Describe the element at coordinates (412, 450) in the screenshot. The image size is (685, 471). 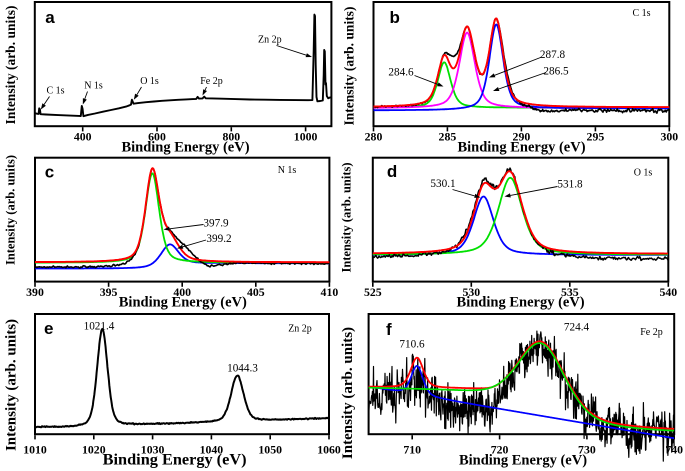
I see `svg-text: 710` at that location.